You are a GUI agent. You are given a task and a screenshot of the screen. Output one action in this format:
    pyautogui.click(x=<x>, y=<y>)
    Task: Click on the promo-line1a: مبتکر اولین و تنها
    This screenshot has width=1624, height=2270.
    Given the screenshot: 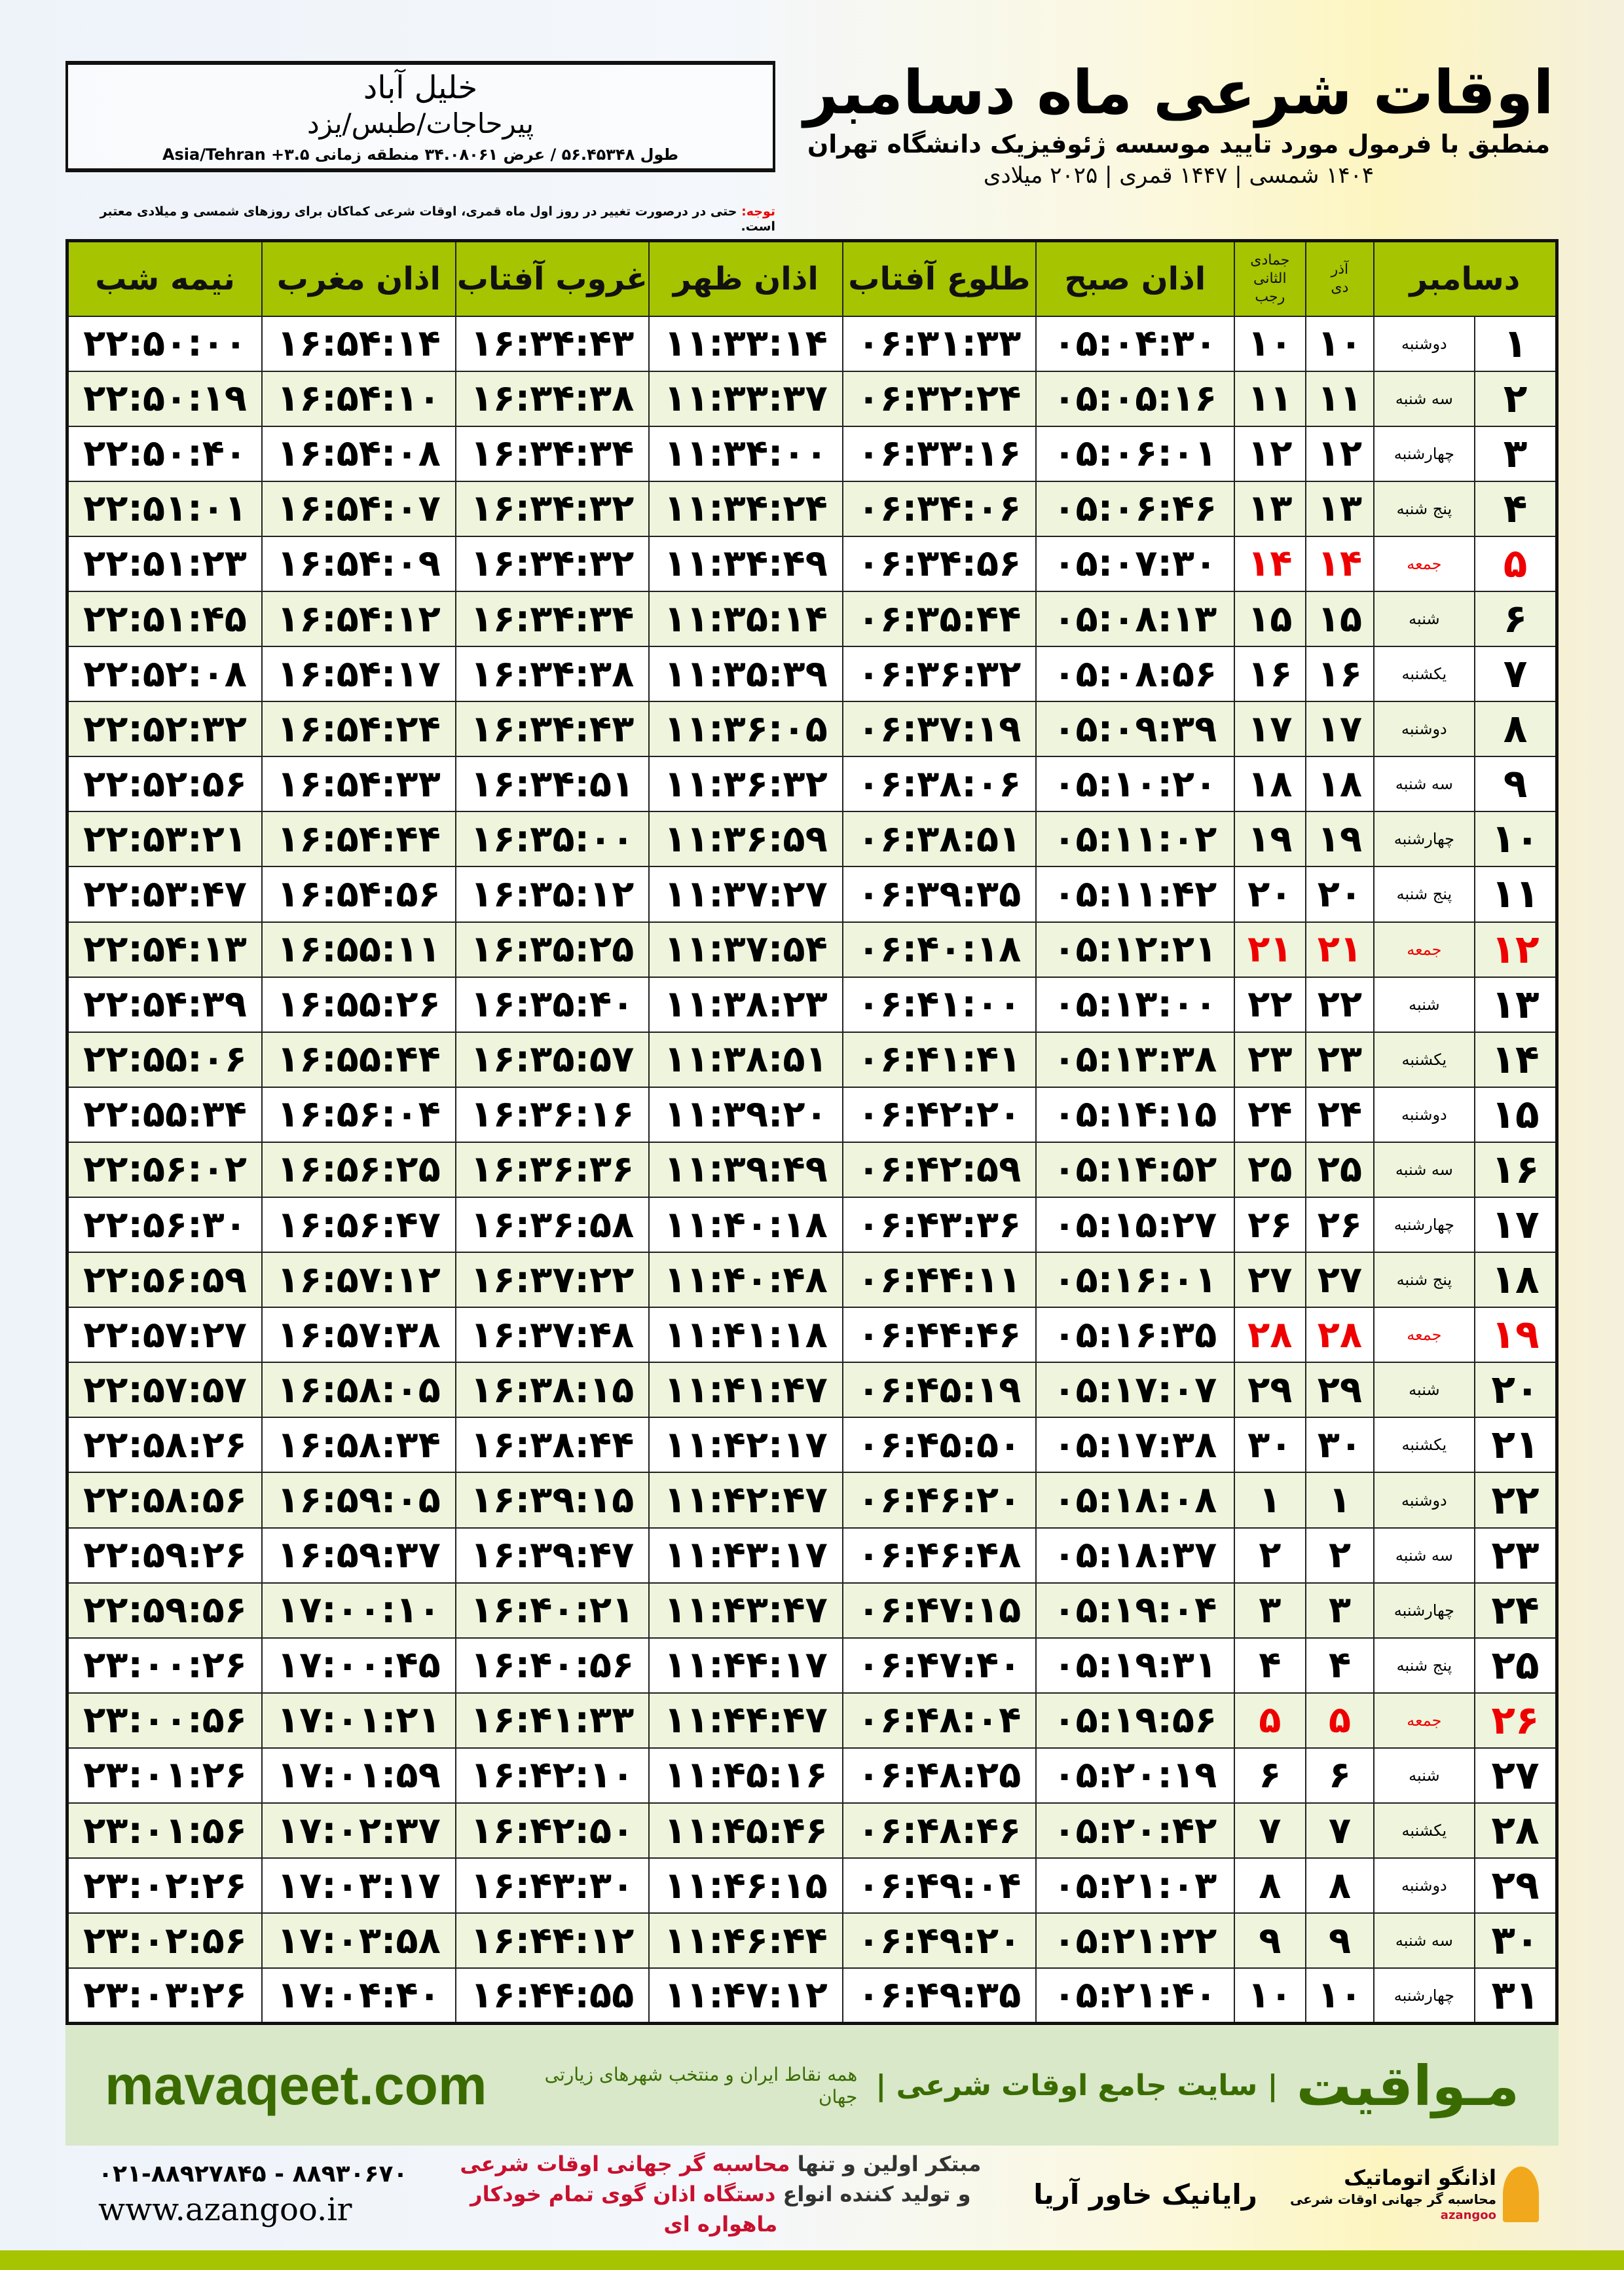 What is the action you would take?
    pyautogui.click(x=886, y=2163)
    